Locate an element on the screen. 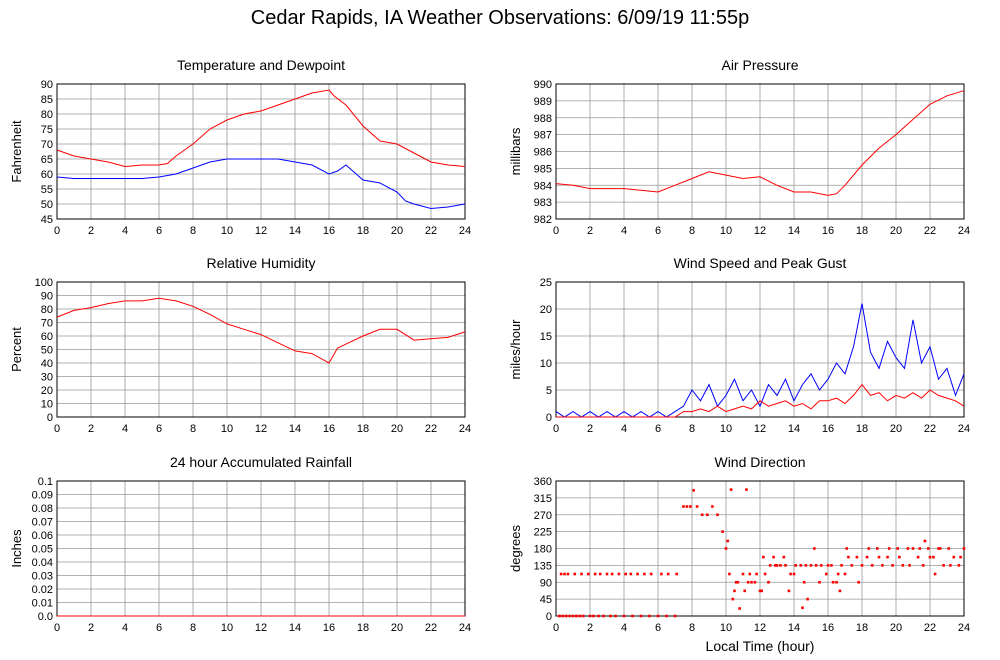  rain-ytick-label: 0.04 is located at coordinates (42, 563).